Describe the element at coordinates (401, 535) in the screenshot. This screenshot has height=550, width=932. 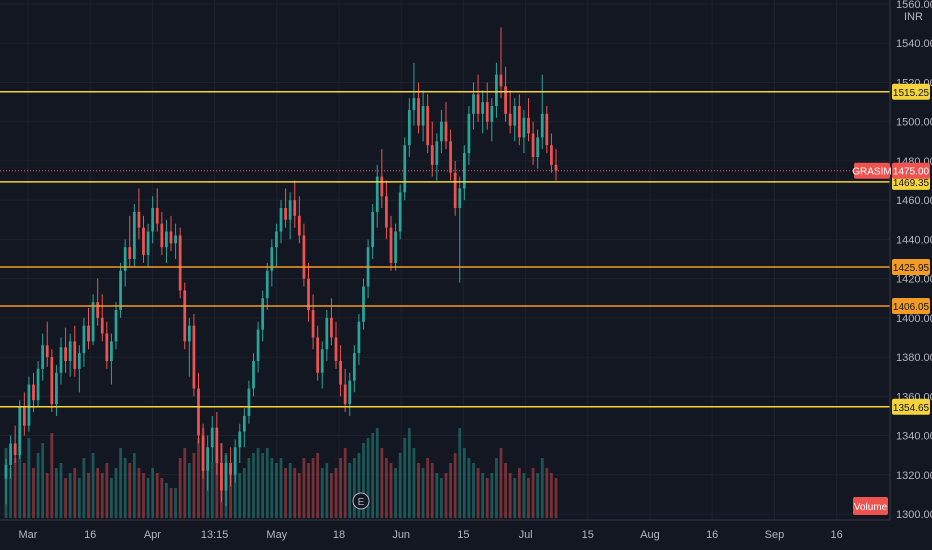
I see `x-tick-label: Jun` at that location.